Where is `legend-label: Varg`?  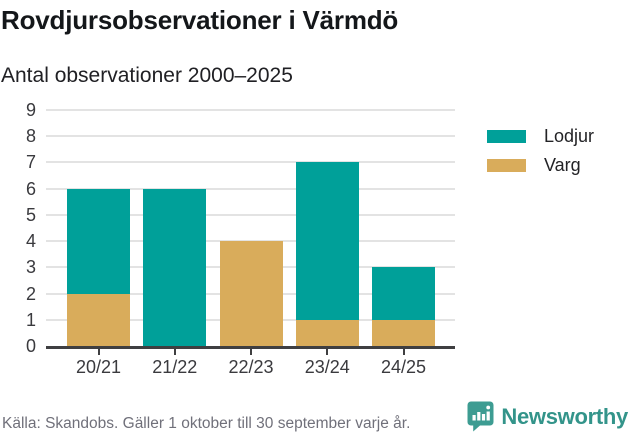 legend-label: Varg is located at coordinates (562, 165).